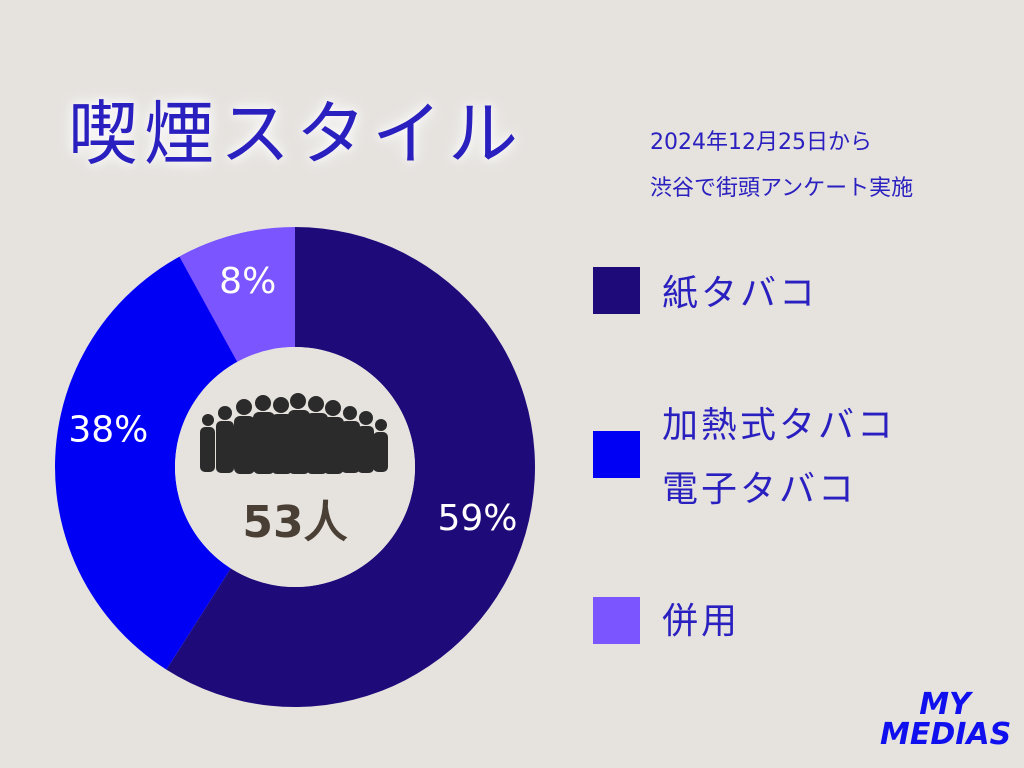  Describe the element at coordinates (740, 293) in the screenshot. I see `legend-label: 紙タバコ` at that location.